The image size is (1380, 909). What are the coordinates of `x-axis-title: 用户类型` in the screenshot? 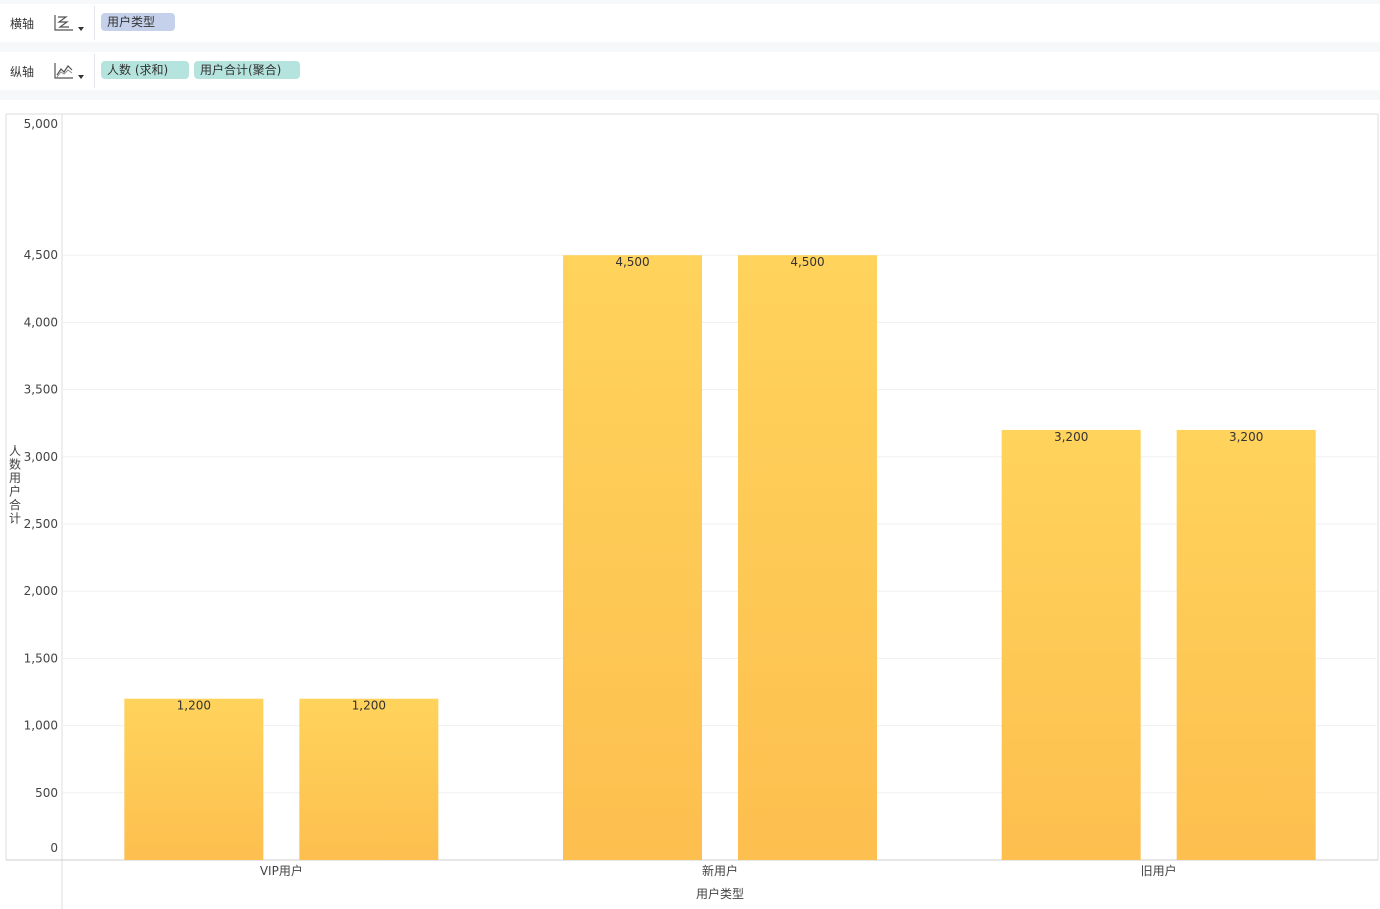 It's located at (720, 893).